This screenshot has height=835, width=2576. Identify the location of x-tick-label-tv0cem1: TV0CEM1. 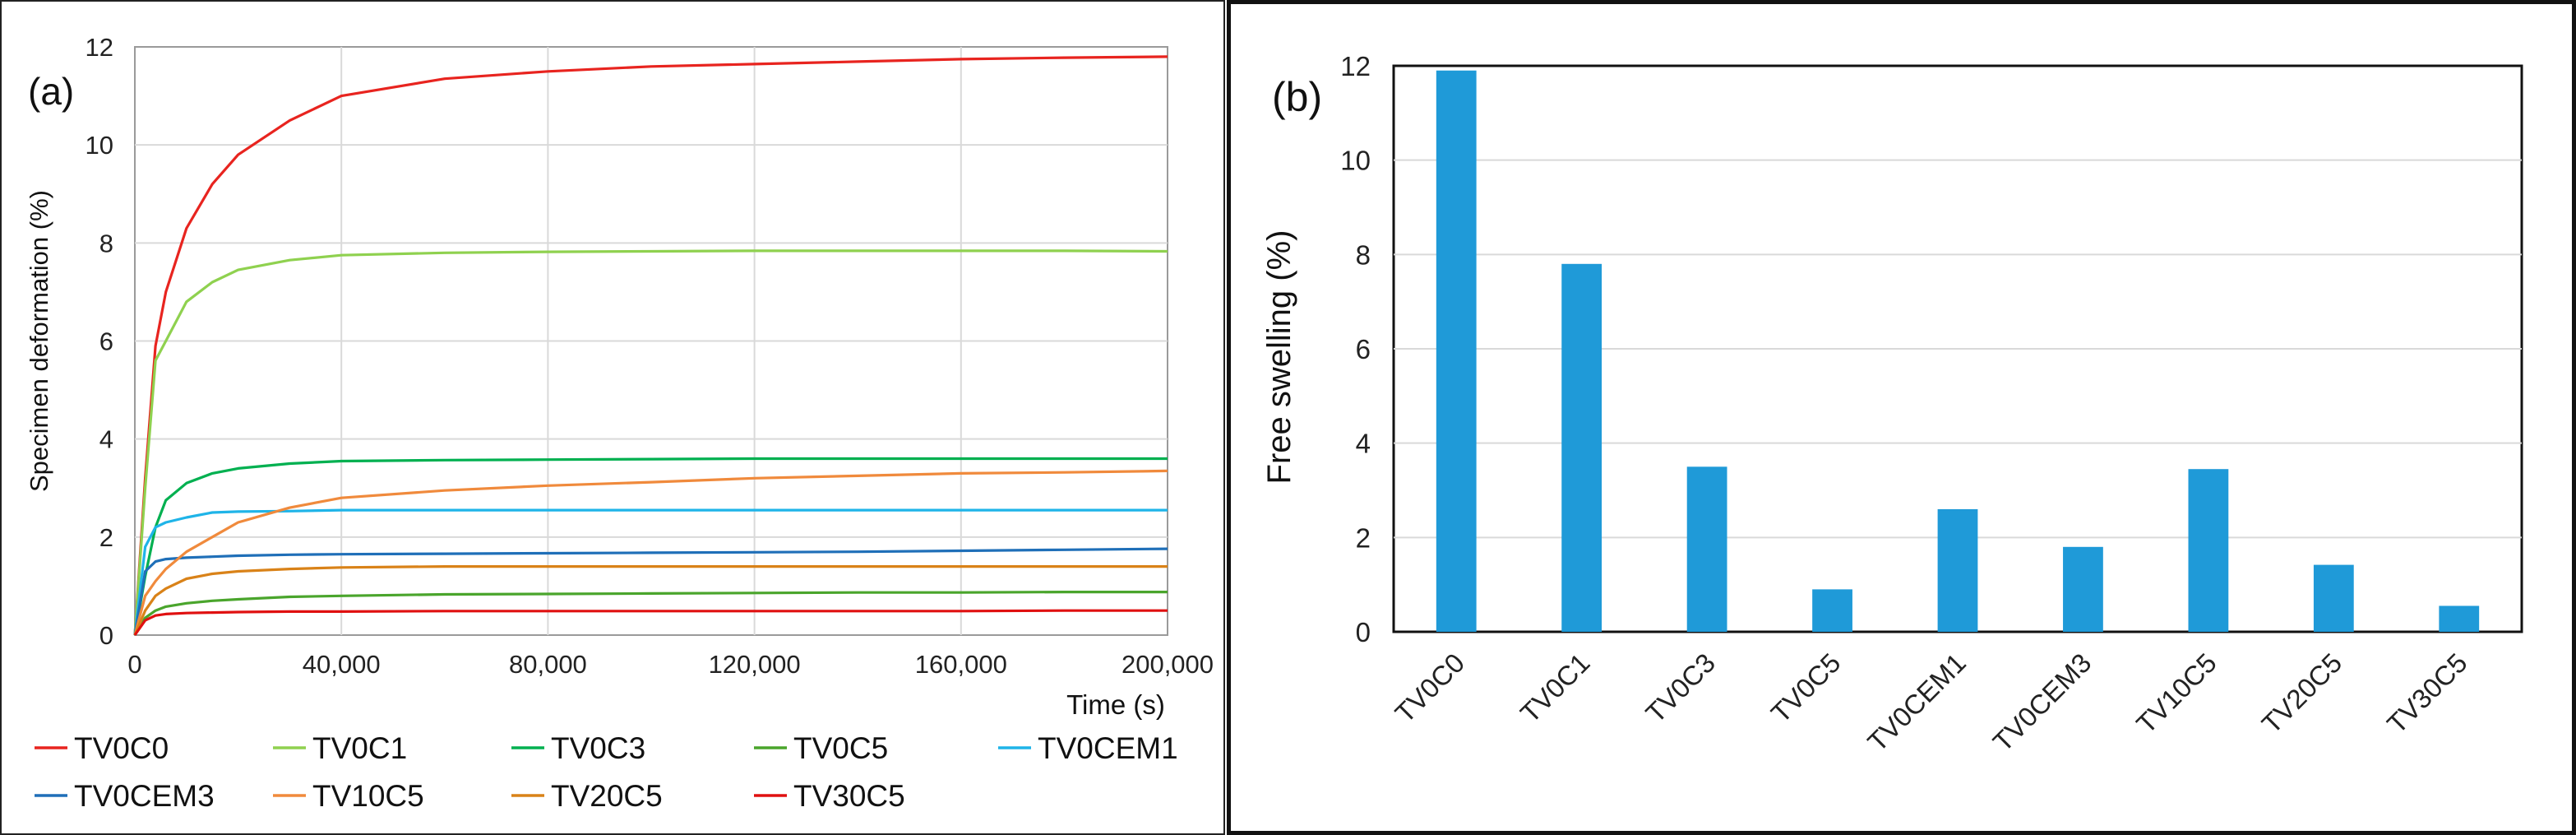
(1916, 702).